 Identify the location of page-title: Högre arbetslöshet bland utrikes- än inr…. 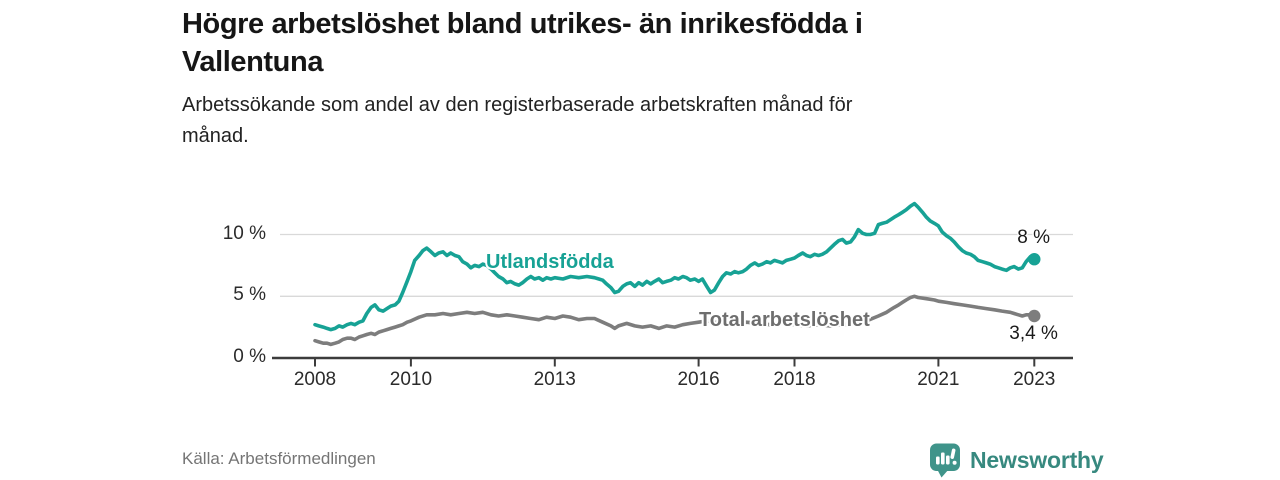
(632, 43).